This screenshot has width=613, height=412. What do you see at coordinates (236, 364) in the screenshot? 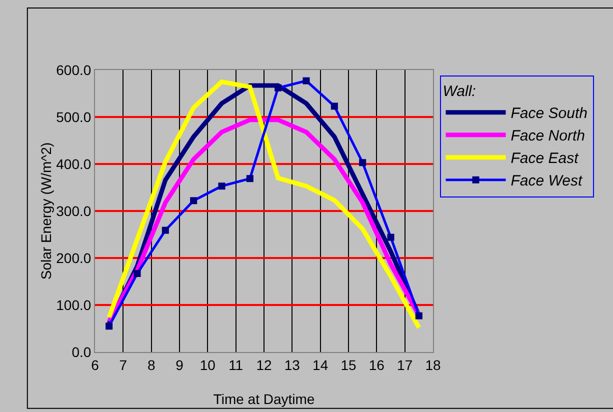
I see `x-tick-label: 11` at bounding box center [236, 364].